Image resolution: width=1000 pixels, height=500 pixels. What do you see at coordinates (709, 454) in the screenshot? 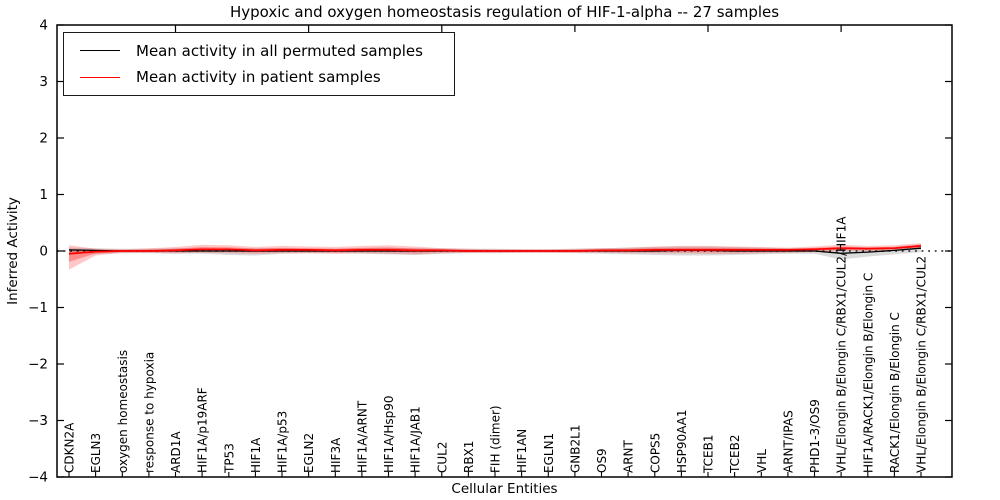
I see `x-tick-label: TCEB1` at bounding box center [709, 454].